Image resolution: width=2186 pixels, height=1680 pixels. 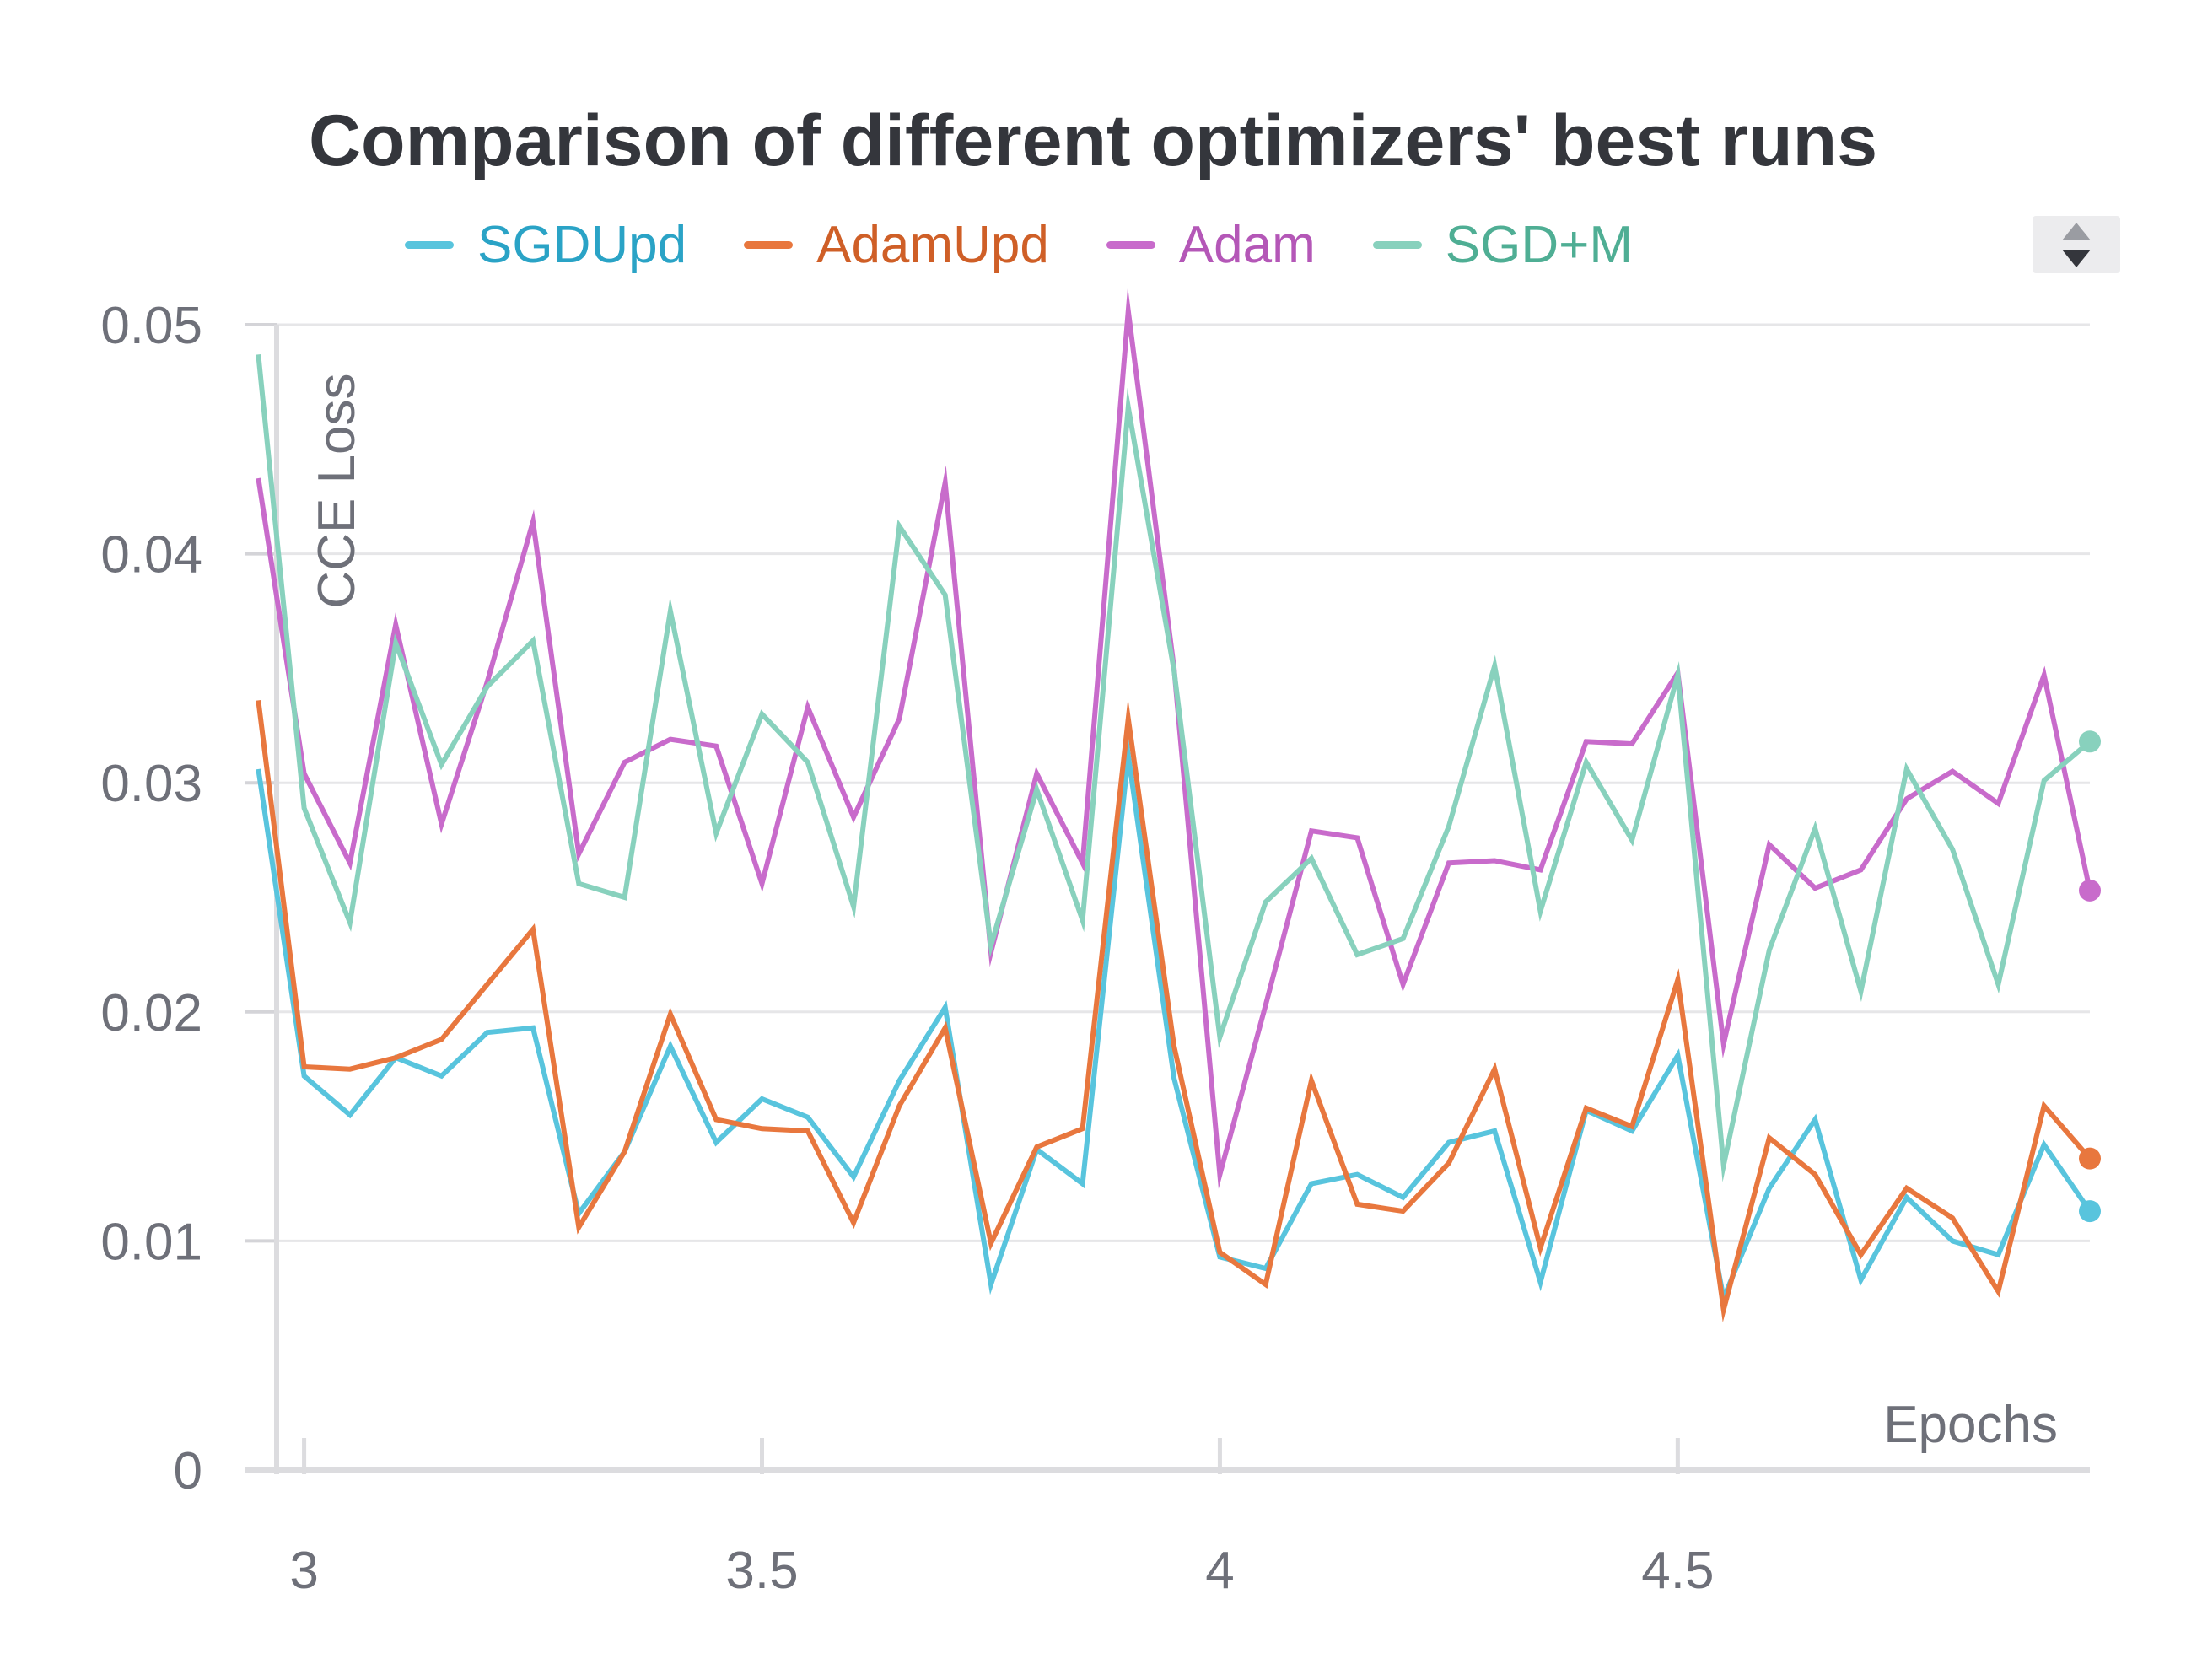 What do you see at coordinates (151, 784) in the screenshot?
I see `y-tick-label: 0.03` at bounding box center [151, 784].